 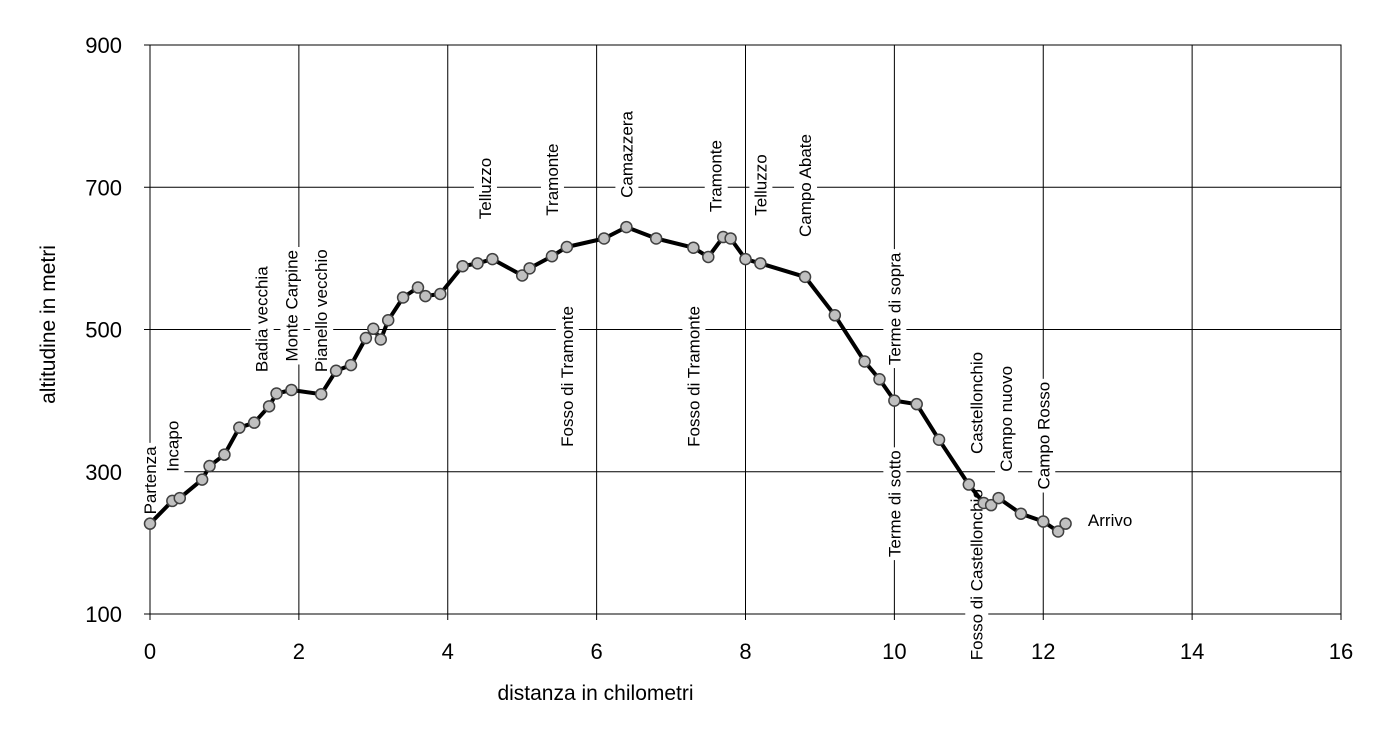 I want to click on y-tick-label: 700, so click(x=103, y=187).